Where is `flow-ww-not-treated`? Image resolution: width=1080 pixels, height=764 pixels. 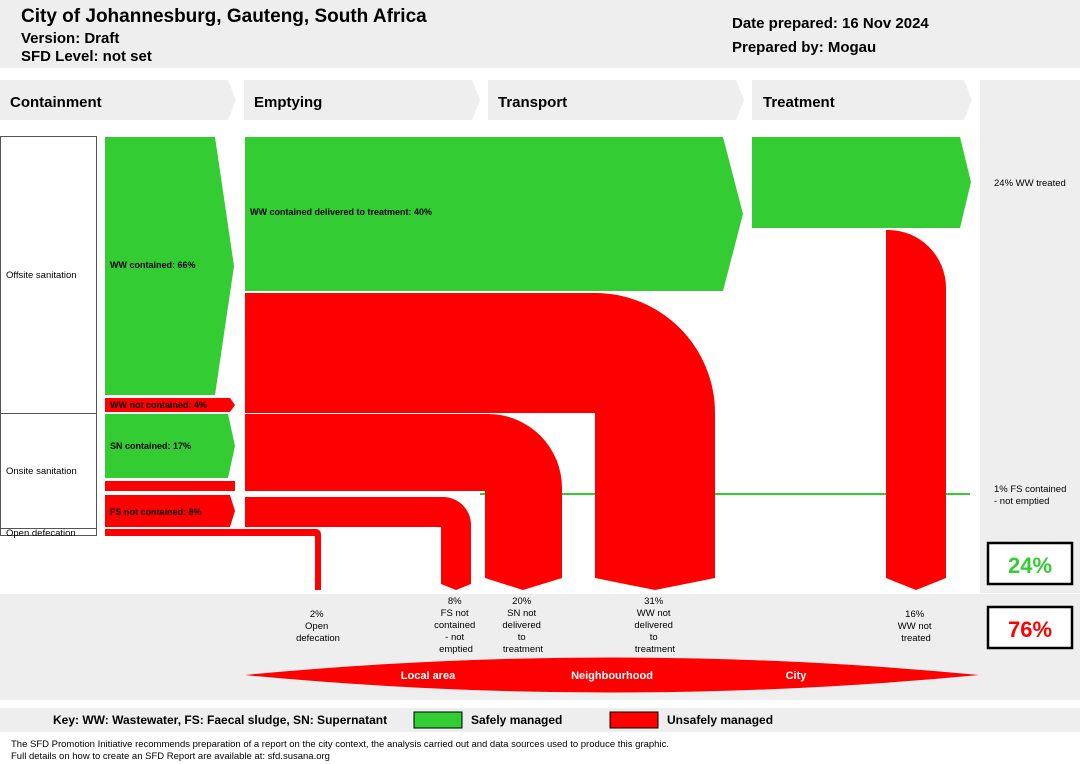 flow-ww-not-treated is located at coordinates (849, 410).